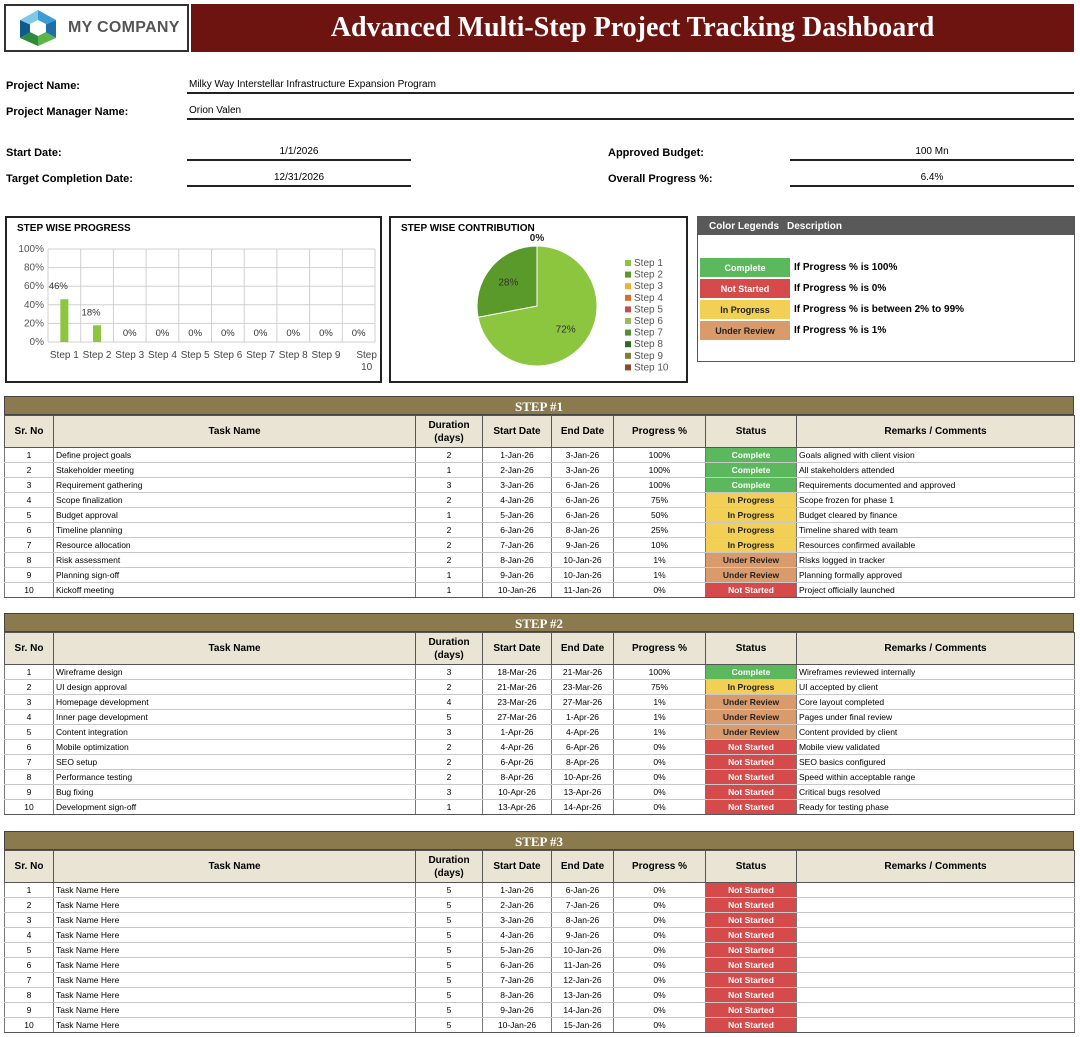 Image resolution: width=1080 pixels, height=1037 pixels. What do you see at coordinates (517, 717) in the screenshot?
I see `cell-start: 27-Mar-26` at bounding box center [517, 717].